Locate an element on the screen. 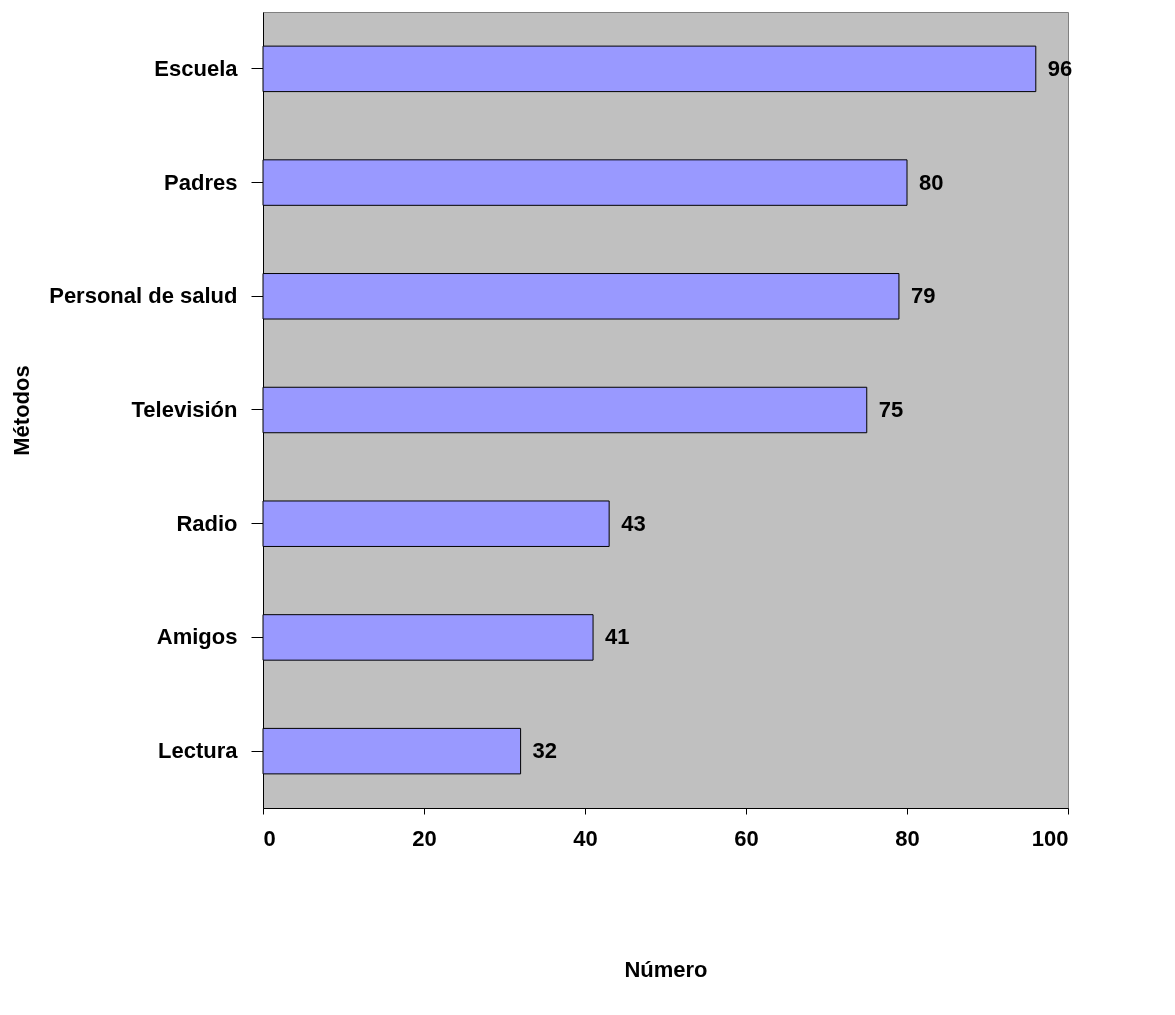  data-label: 41 is located at coordinates (617, 637).